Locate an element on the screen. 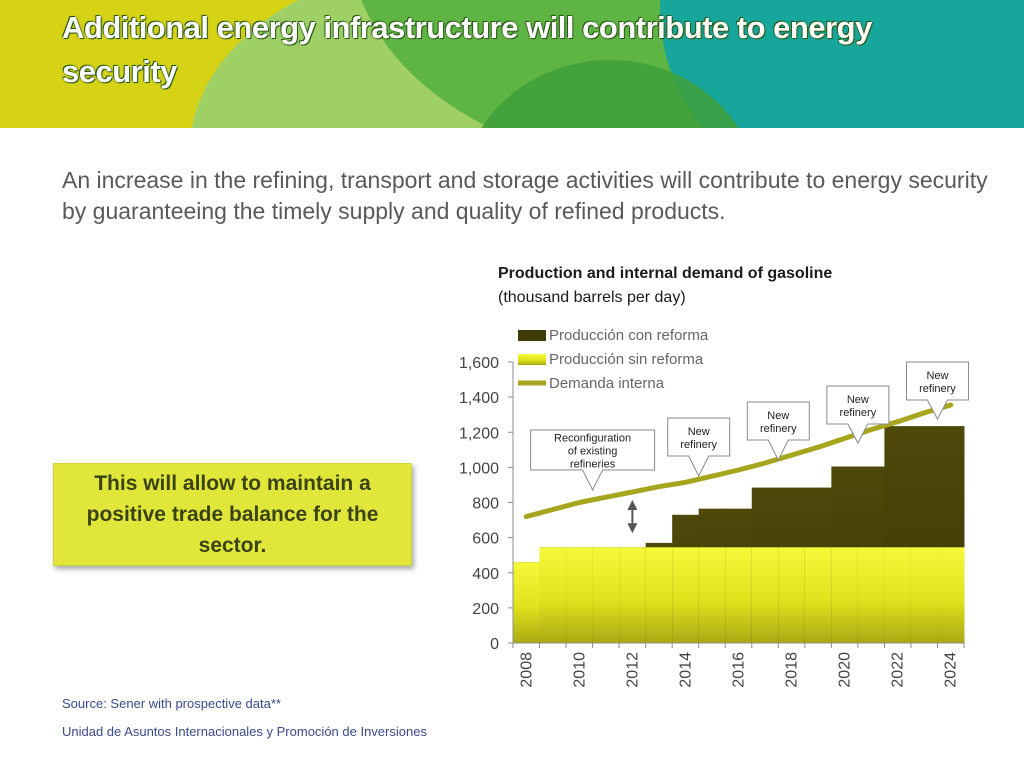  y-tick-label: 1,600 is located at coordinates (479, 363).